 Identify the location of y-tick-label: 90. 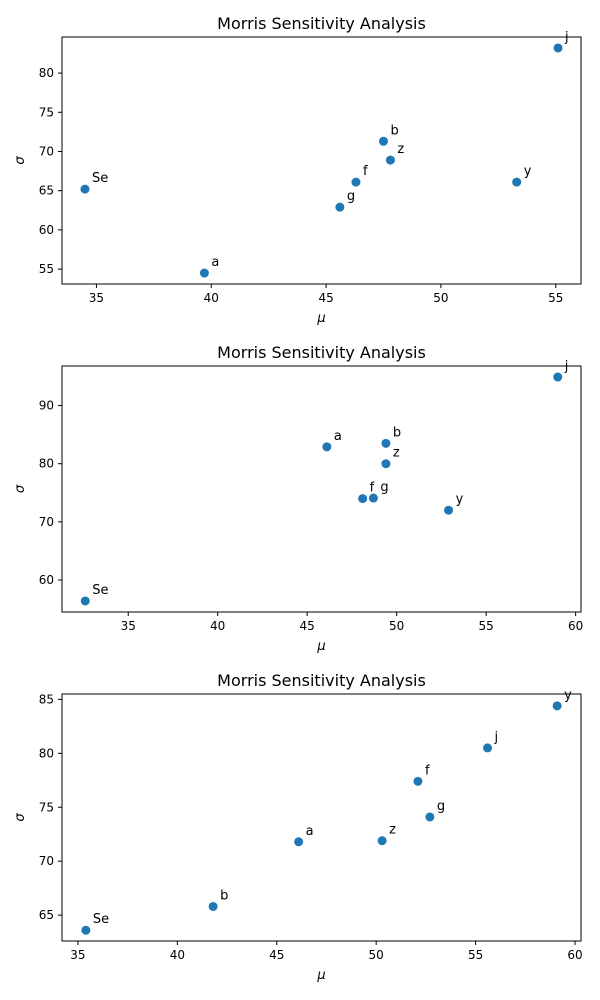
(46, 406).